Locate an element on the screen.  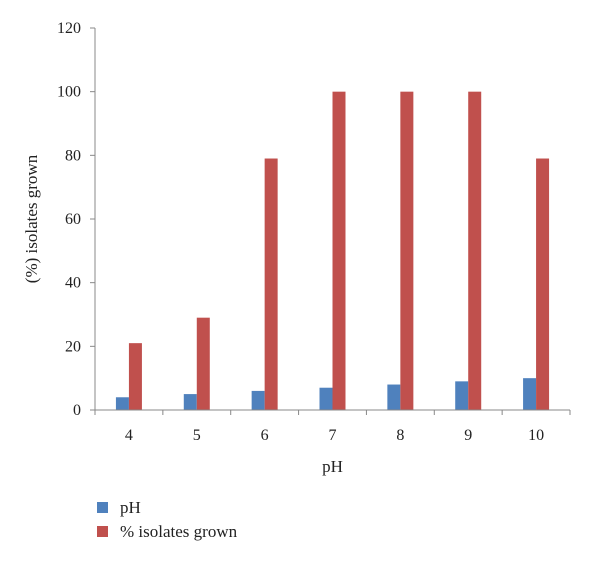
x-tick-label: 5 is located at coordinates (197, 435).